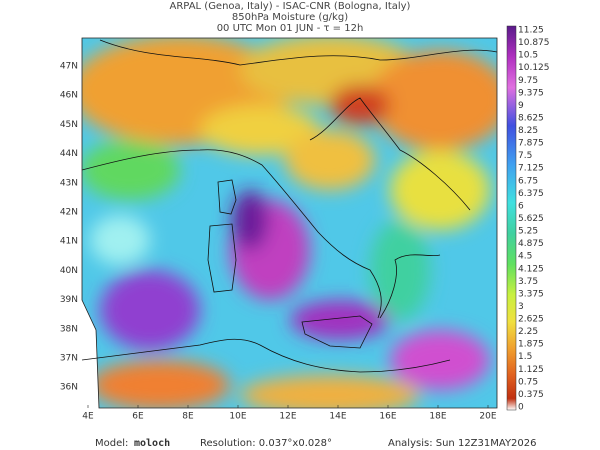  I want to click on lon-label: 14E, so click(337, 417).